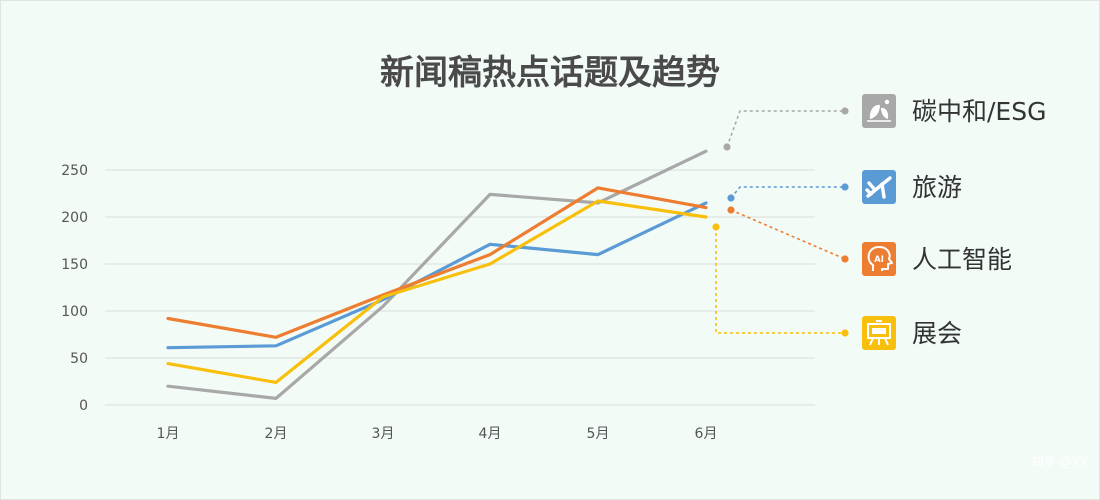 This screenshot has height=500, width=1100. What do you see at coordinates (74, 288) in the screenshot?
I see `y-axis: 0 50 100 150 200 250` at bounding box center [74, 288].